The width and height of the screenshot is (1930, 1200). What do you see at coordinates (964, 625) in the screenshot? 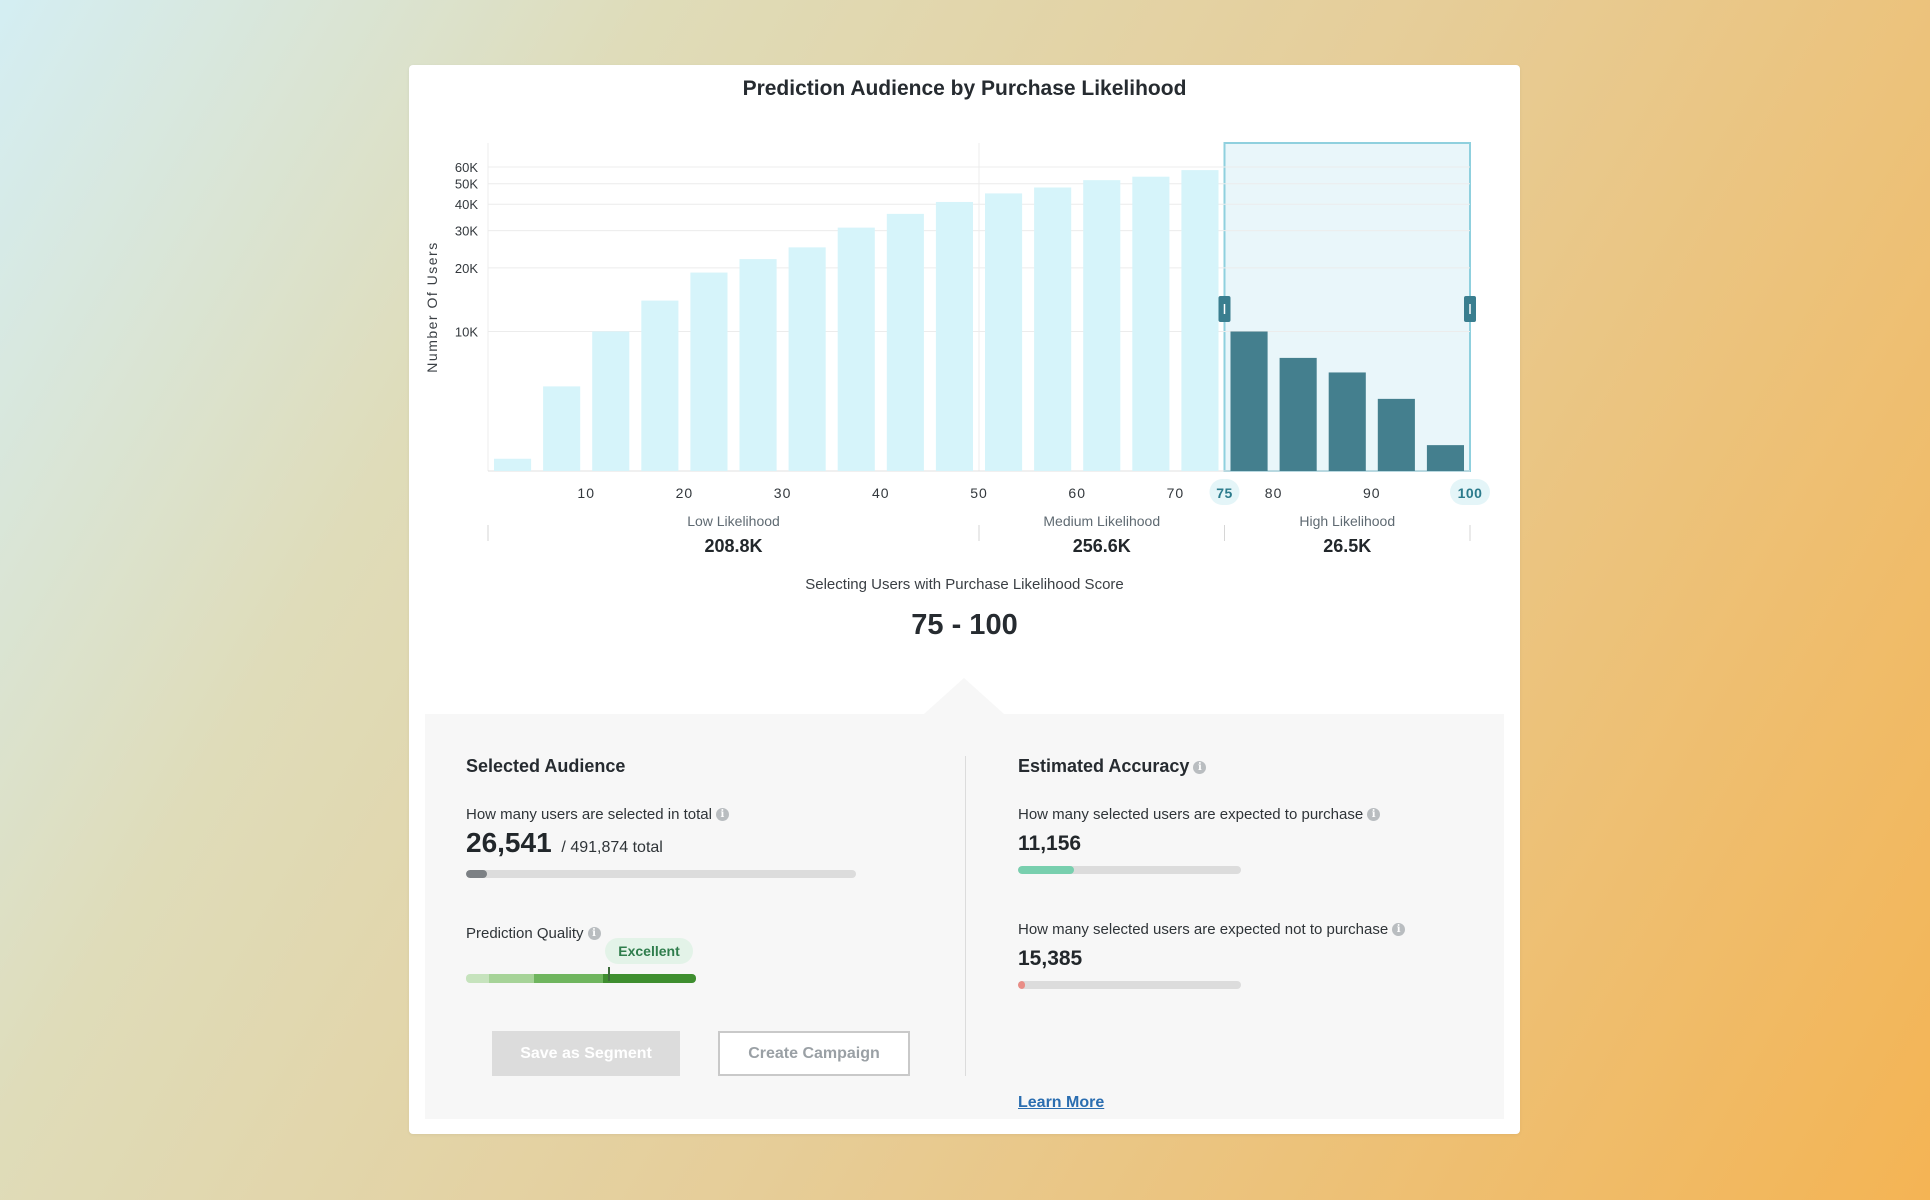
I see `selection-range: 75 - 100` at bounding box center [964, 625].